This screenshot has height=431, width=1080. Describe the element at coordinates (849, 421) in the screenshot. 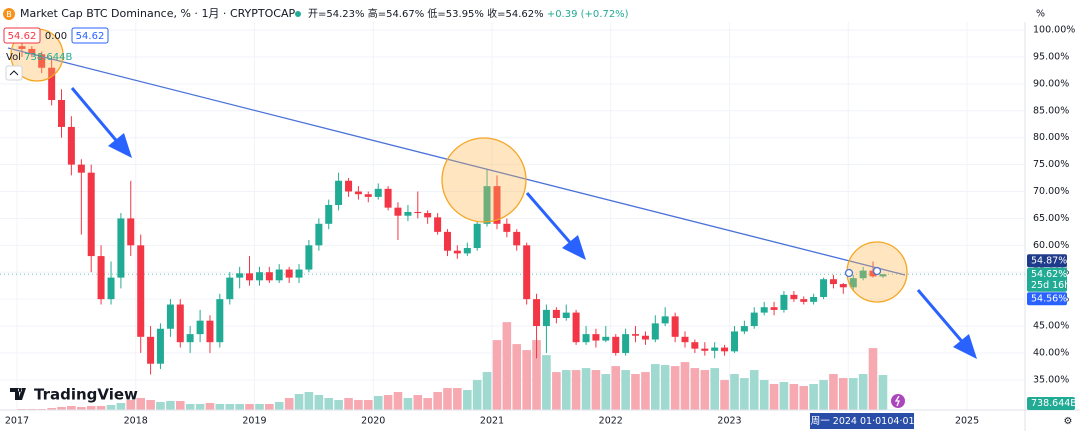

I see `crosshair-date-box` at that location.